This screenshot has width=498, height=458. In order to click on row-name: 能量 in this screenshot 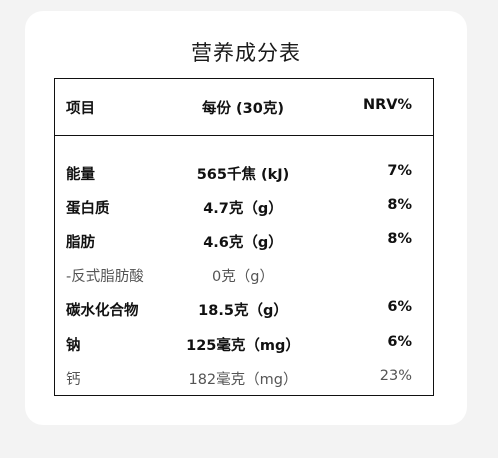, I will do `click(80, 175)`.